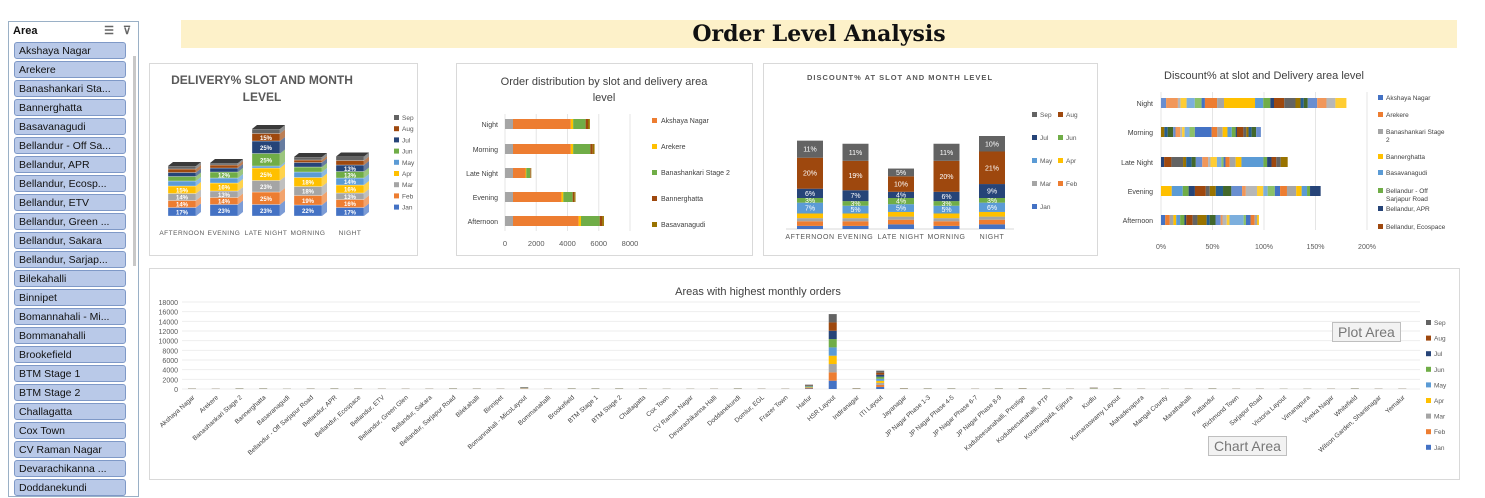  What do you see at coordinates (70, 430) in the screenshot?
I see `slicer-item: Cox Town` at bounding box center [70, 430].